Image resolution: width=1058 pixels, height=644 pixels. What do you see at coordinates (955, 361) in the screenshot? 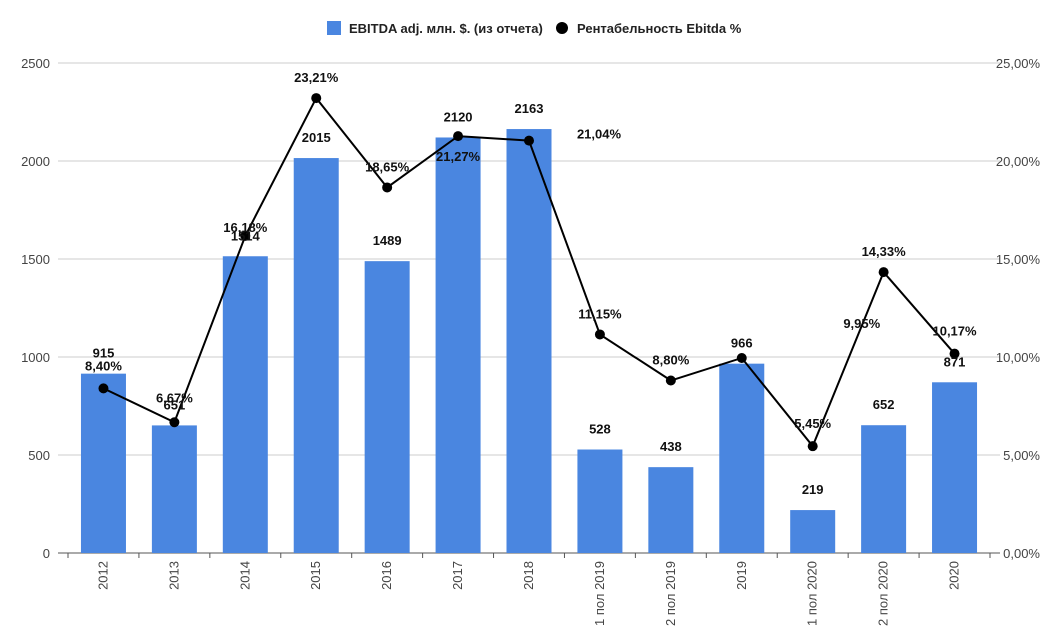
I see `bar-value-label: 871` at bounding box center [955, 361].